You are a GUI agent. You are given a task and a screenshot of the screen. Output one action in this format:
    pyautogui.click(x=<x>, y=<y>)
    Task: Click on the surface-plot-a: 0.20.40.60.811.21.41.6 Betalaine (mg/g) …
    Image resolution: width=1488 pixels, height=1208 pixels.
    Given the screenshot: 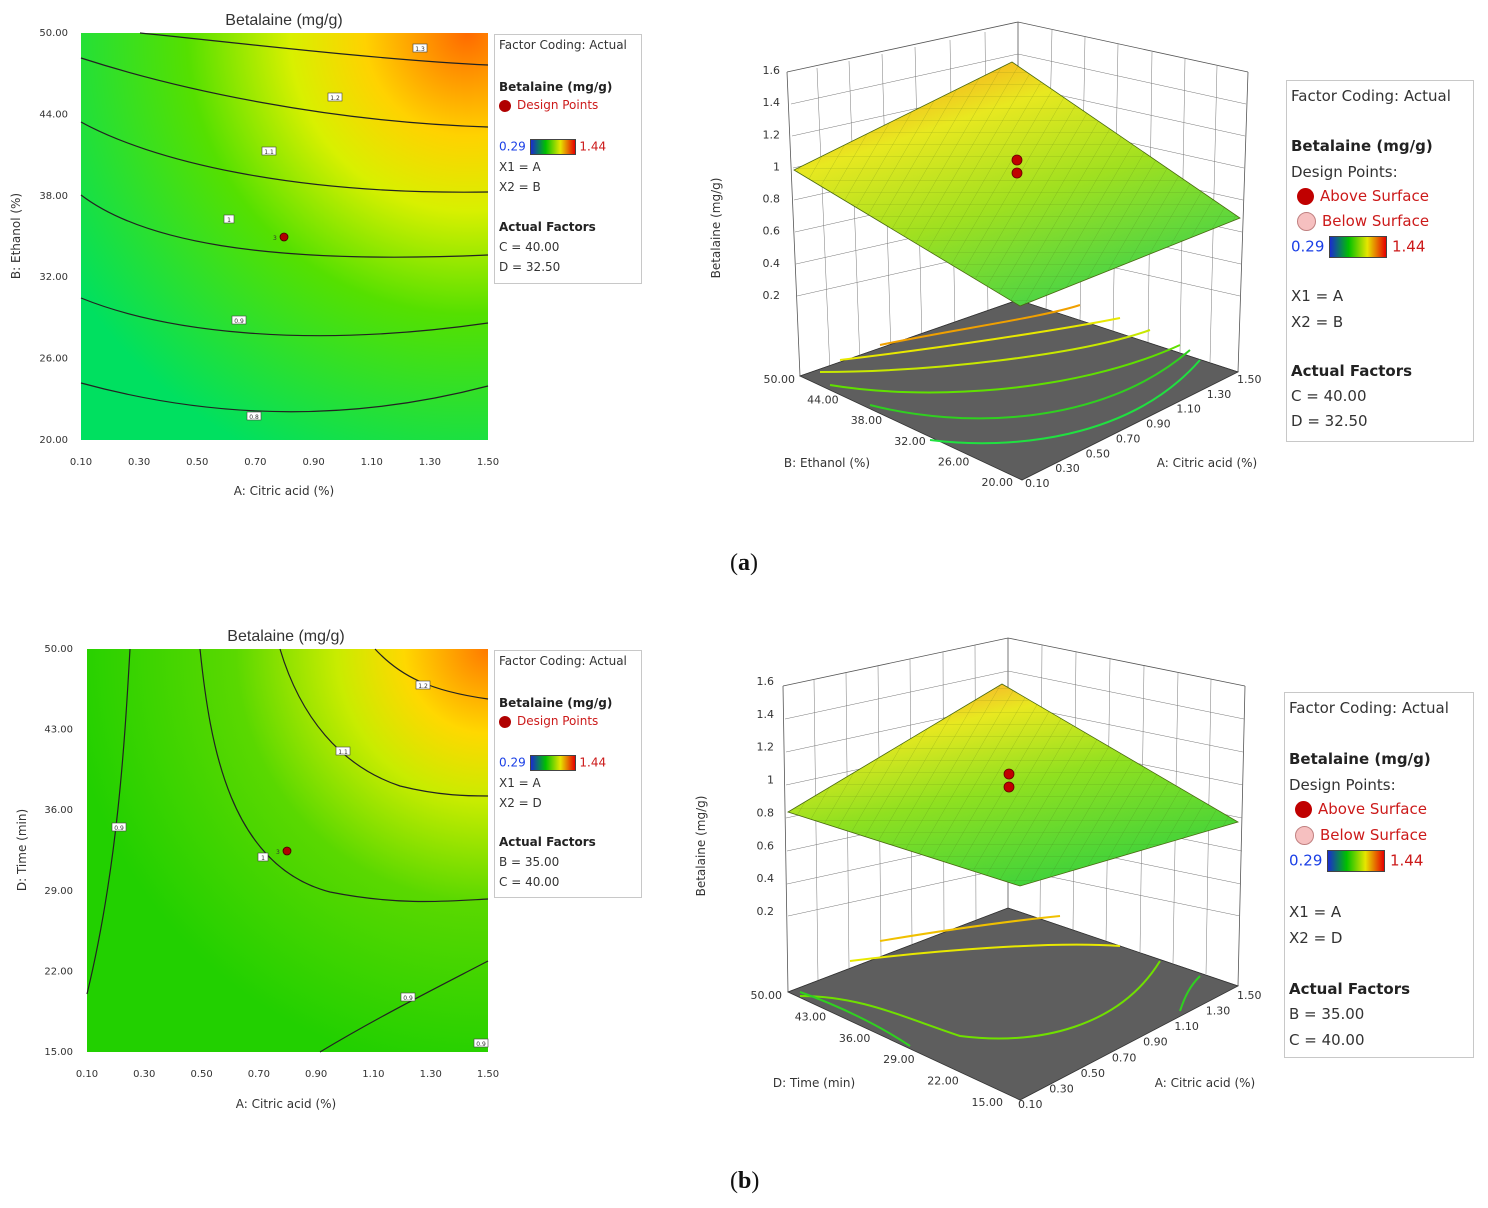 What is the action you would take?
    pyautogui.click(x=985, y=255)
    